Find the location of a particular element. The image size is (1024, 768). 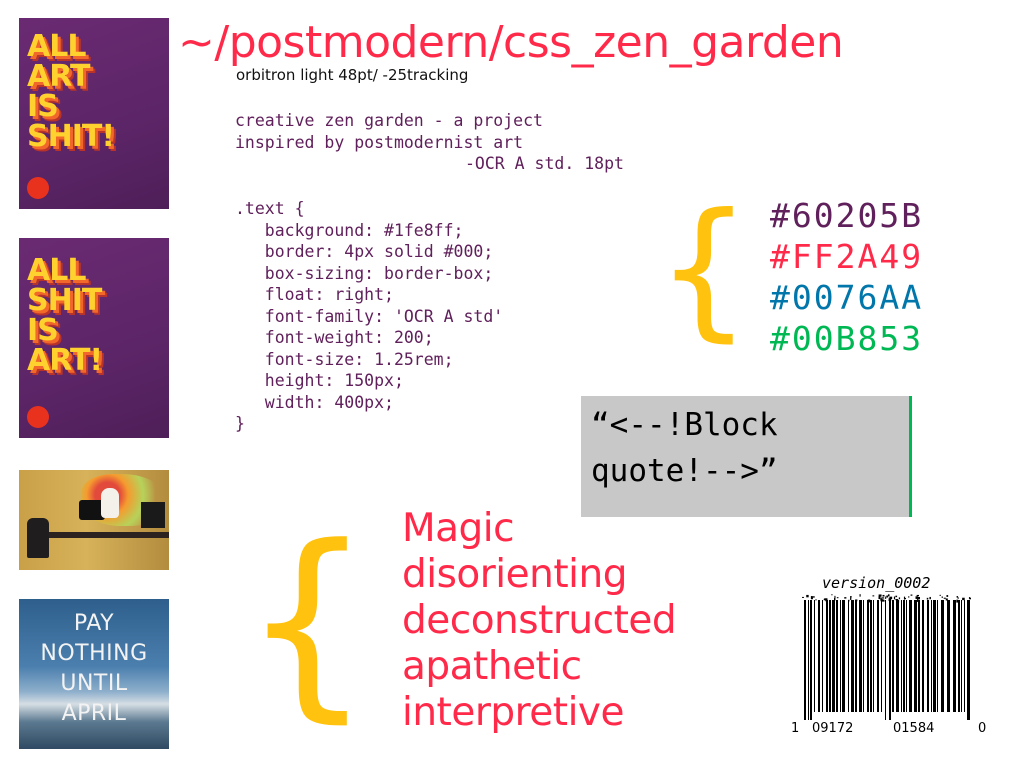

barcode-digit: 09172 is located at coordinates (833, 728).